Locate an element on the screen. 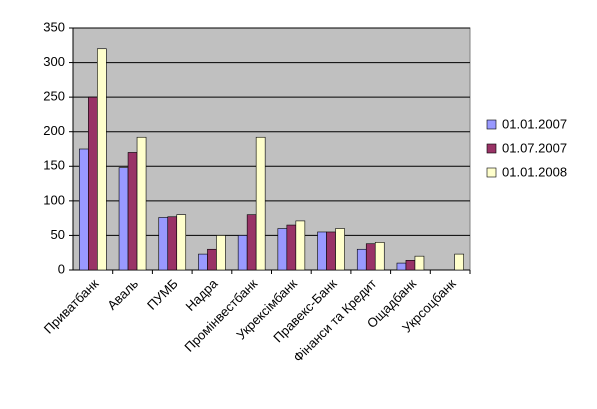 This screenshot has width=597, height=409. y-tick-label: 250 is located at coordinates (54, 96).